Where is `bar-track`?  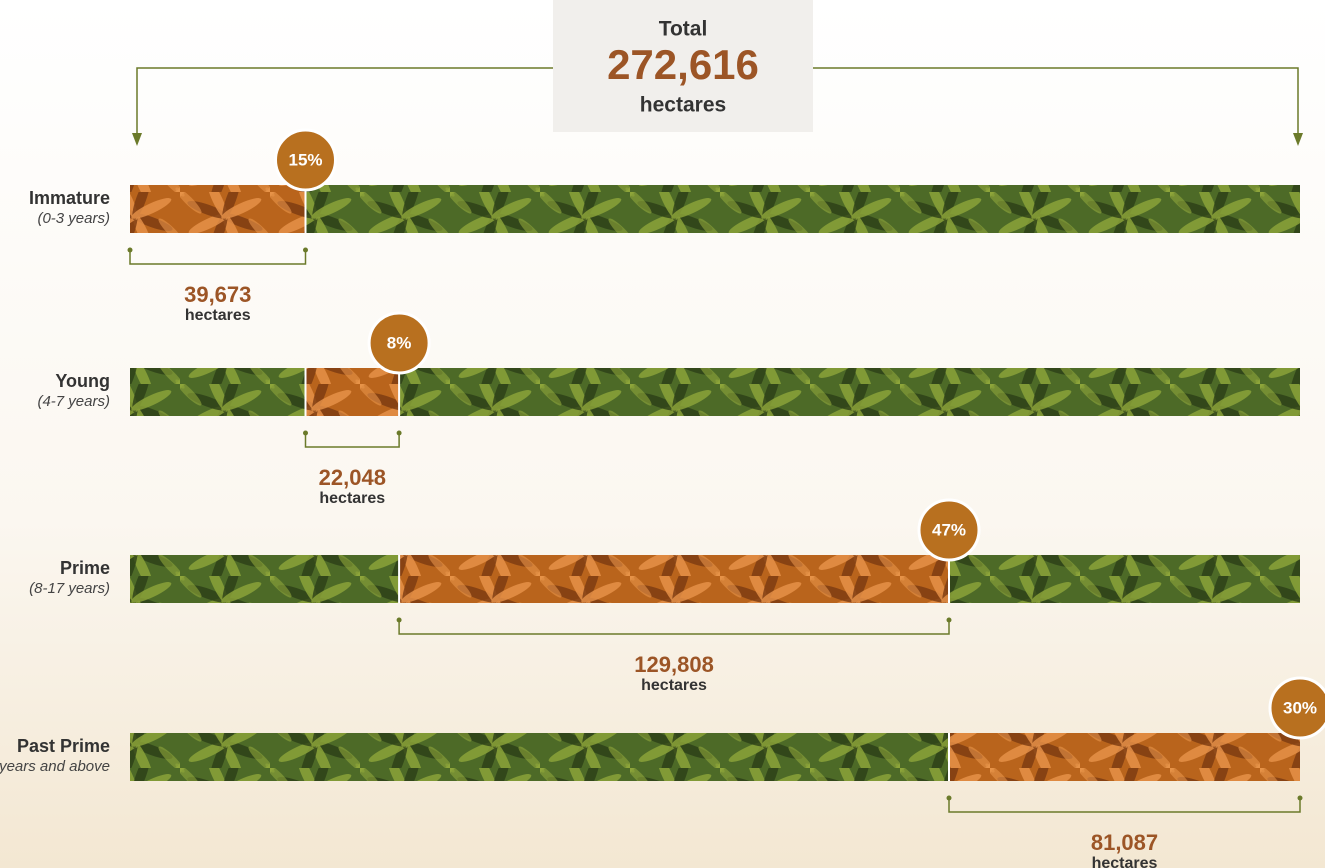 bar-track is located at coordinates (715, 209).